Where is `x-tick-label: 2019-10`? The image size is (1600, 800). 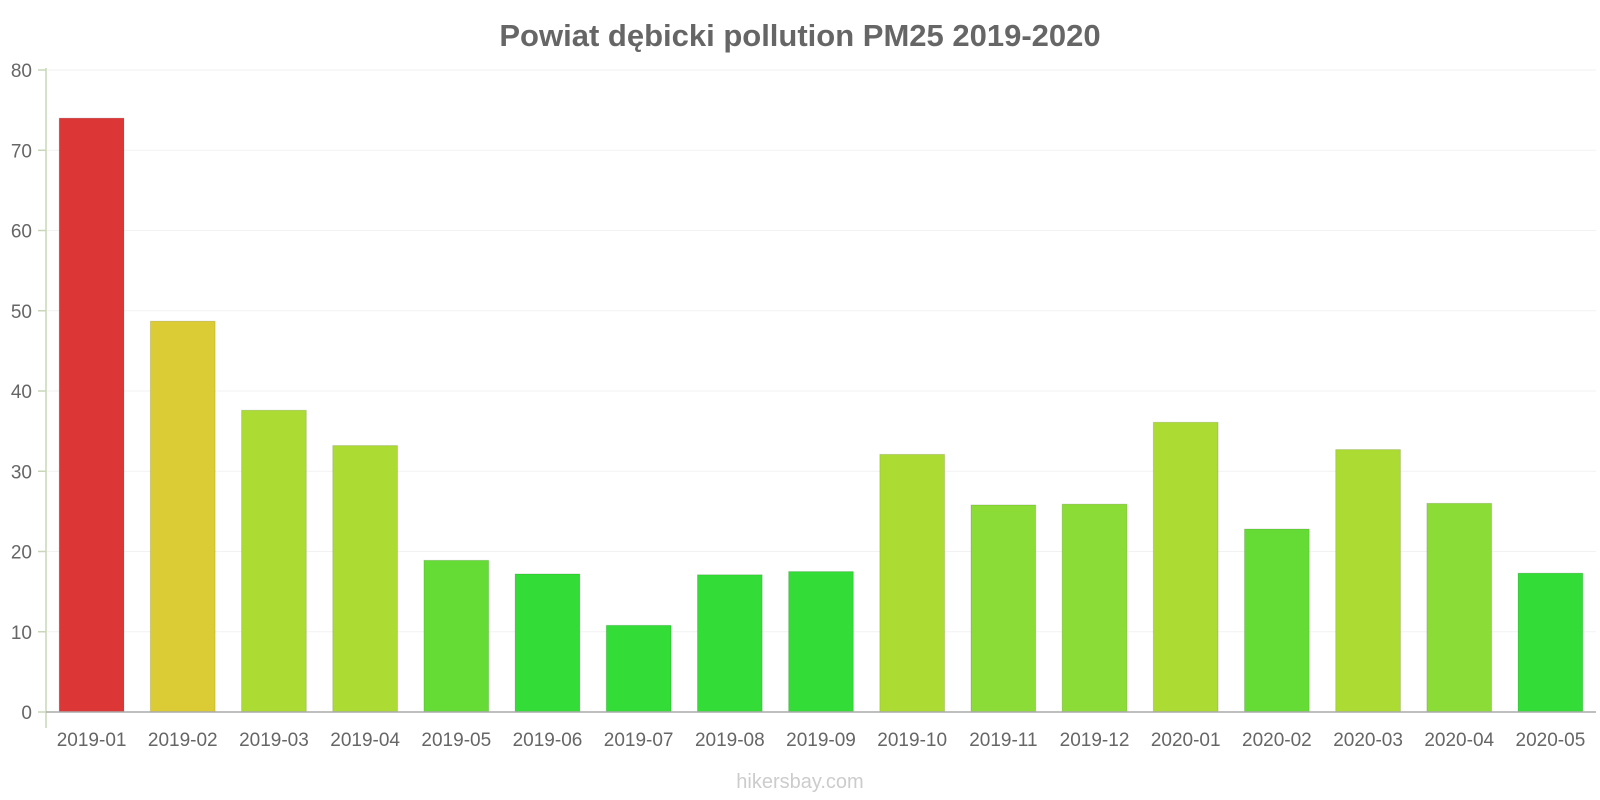 x-tick-label: 2019-10 is located at coordinates (912, 740).